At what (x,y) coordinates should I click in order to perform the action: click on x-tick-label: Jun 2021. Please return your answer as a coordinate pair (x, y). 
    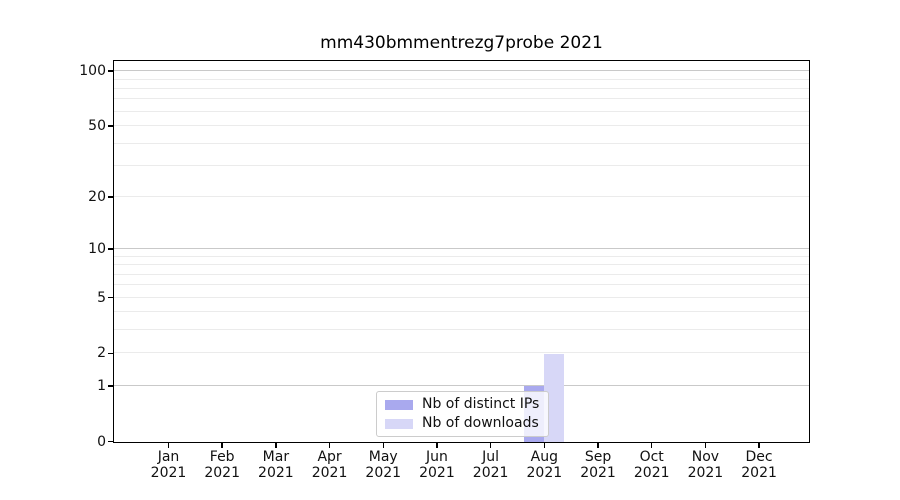
    Looking at the image, I should click on (437, 465).